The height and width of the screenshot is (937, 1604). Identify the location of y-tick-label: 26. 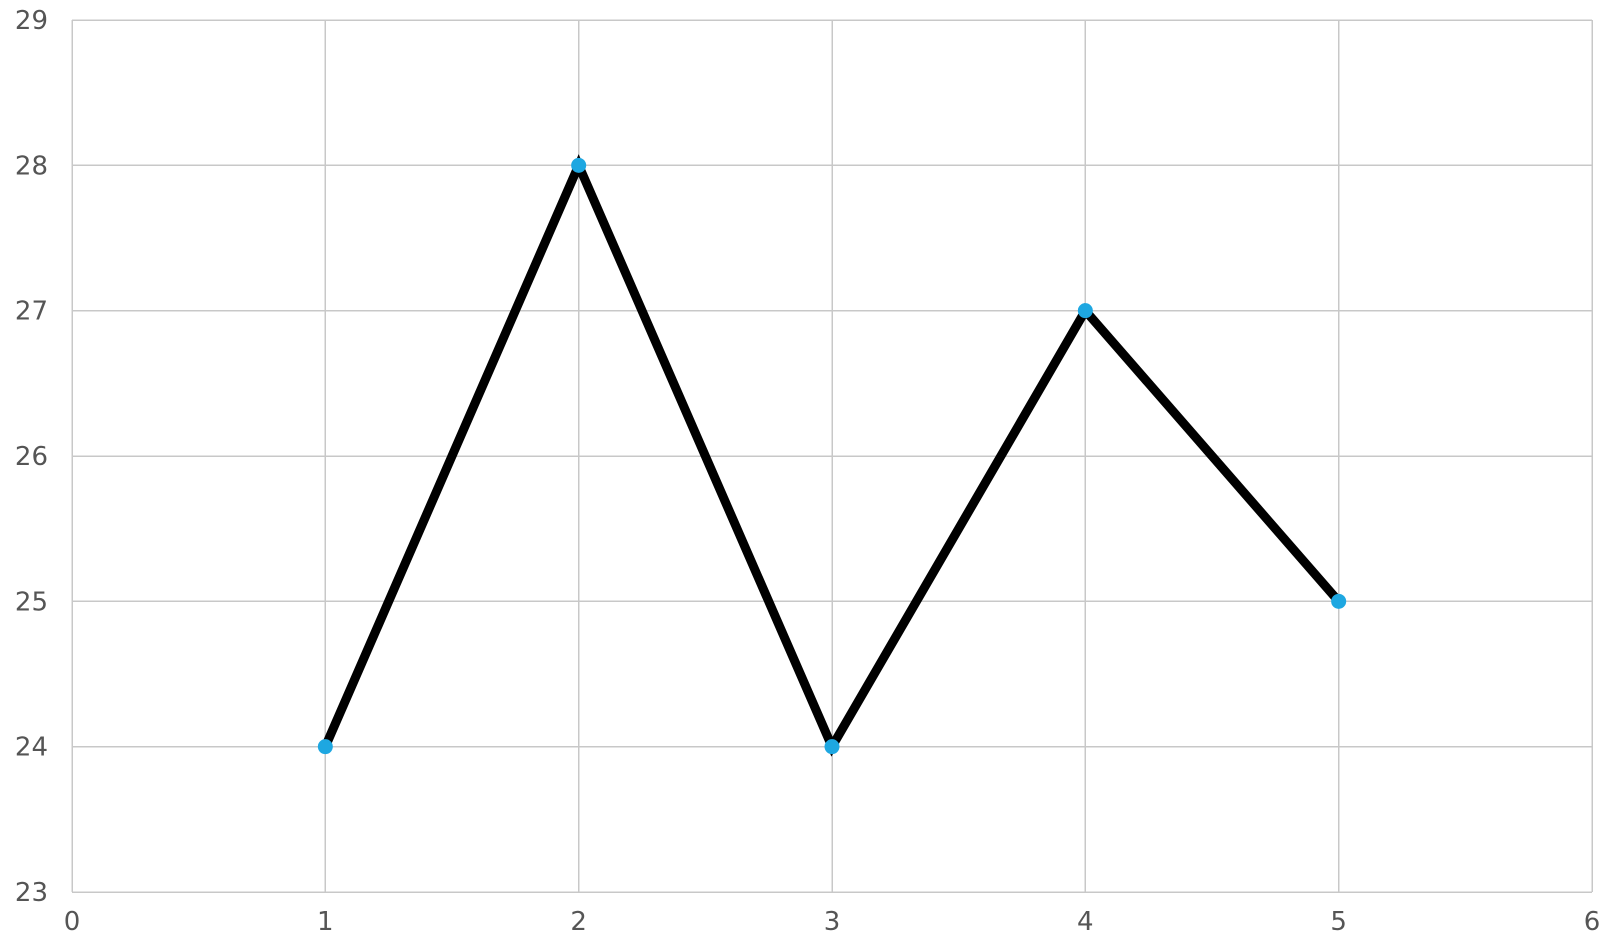
(31, 457).